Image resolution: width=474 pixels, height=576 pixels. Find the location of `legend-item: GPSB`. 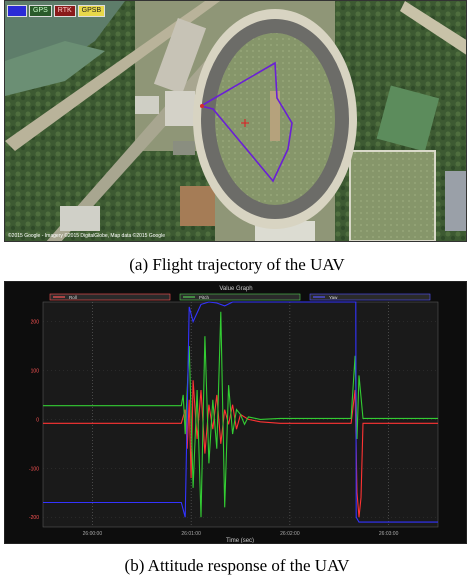

legend-item: GPSB is located at coordinates (91, 11).